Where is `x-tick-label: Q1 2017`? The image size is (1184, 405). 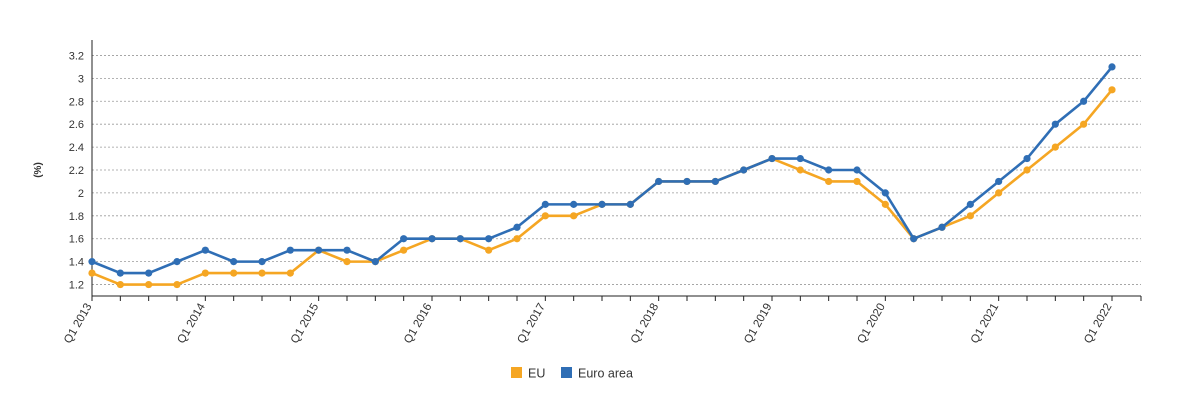
x-tick-label: Q1 2017 is located at coordinates (531, 324).